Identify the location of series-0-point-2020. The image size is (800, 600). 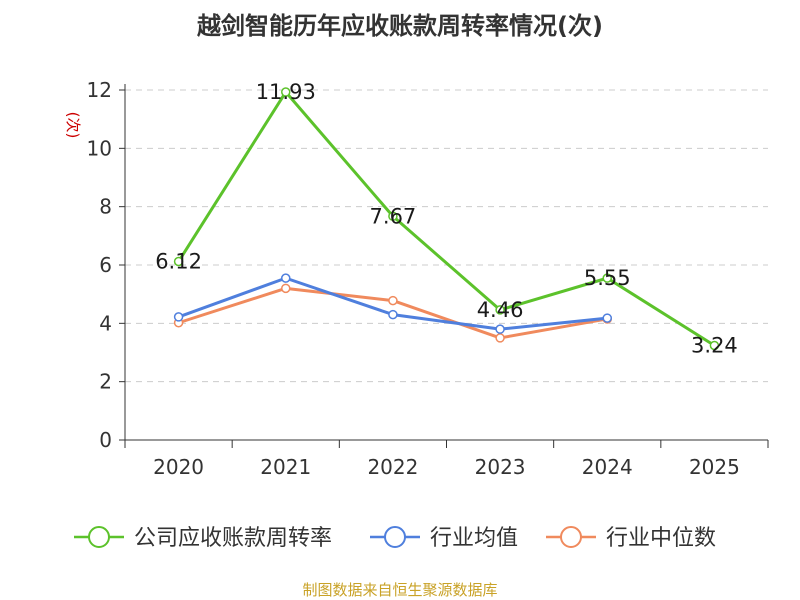
(178, 261).